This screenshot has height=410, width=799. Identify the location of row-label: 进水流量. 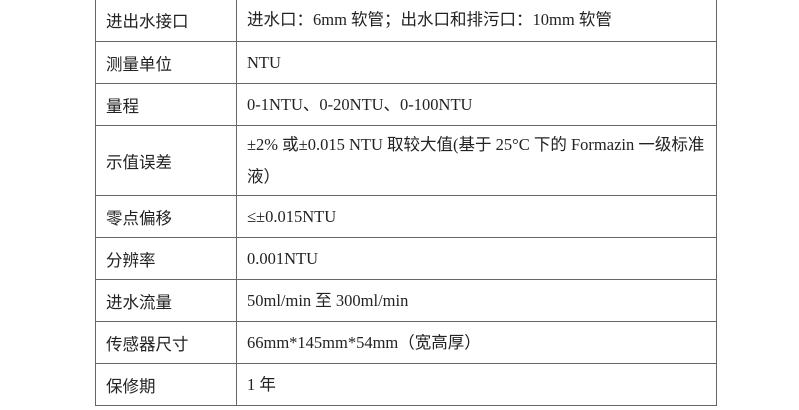
(166, 300).